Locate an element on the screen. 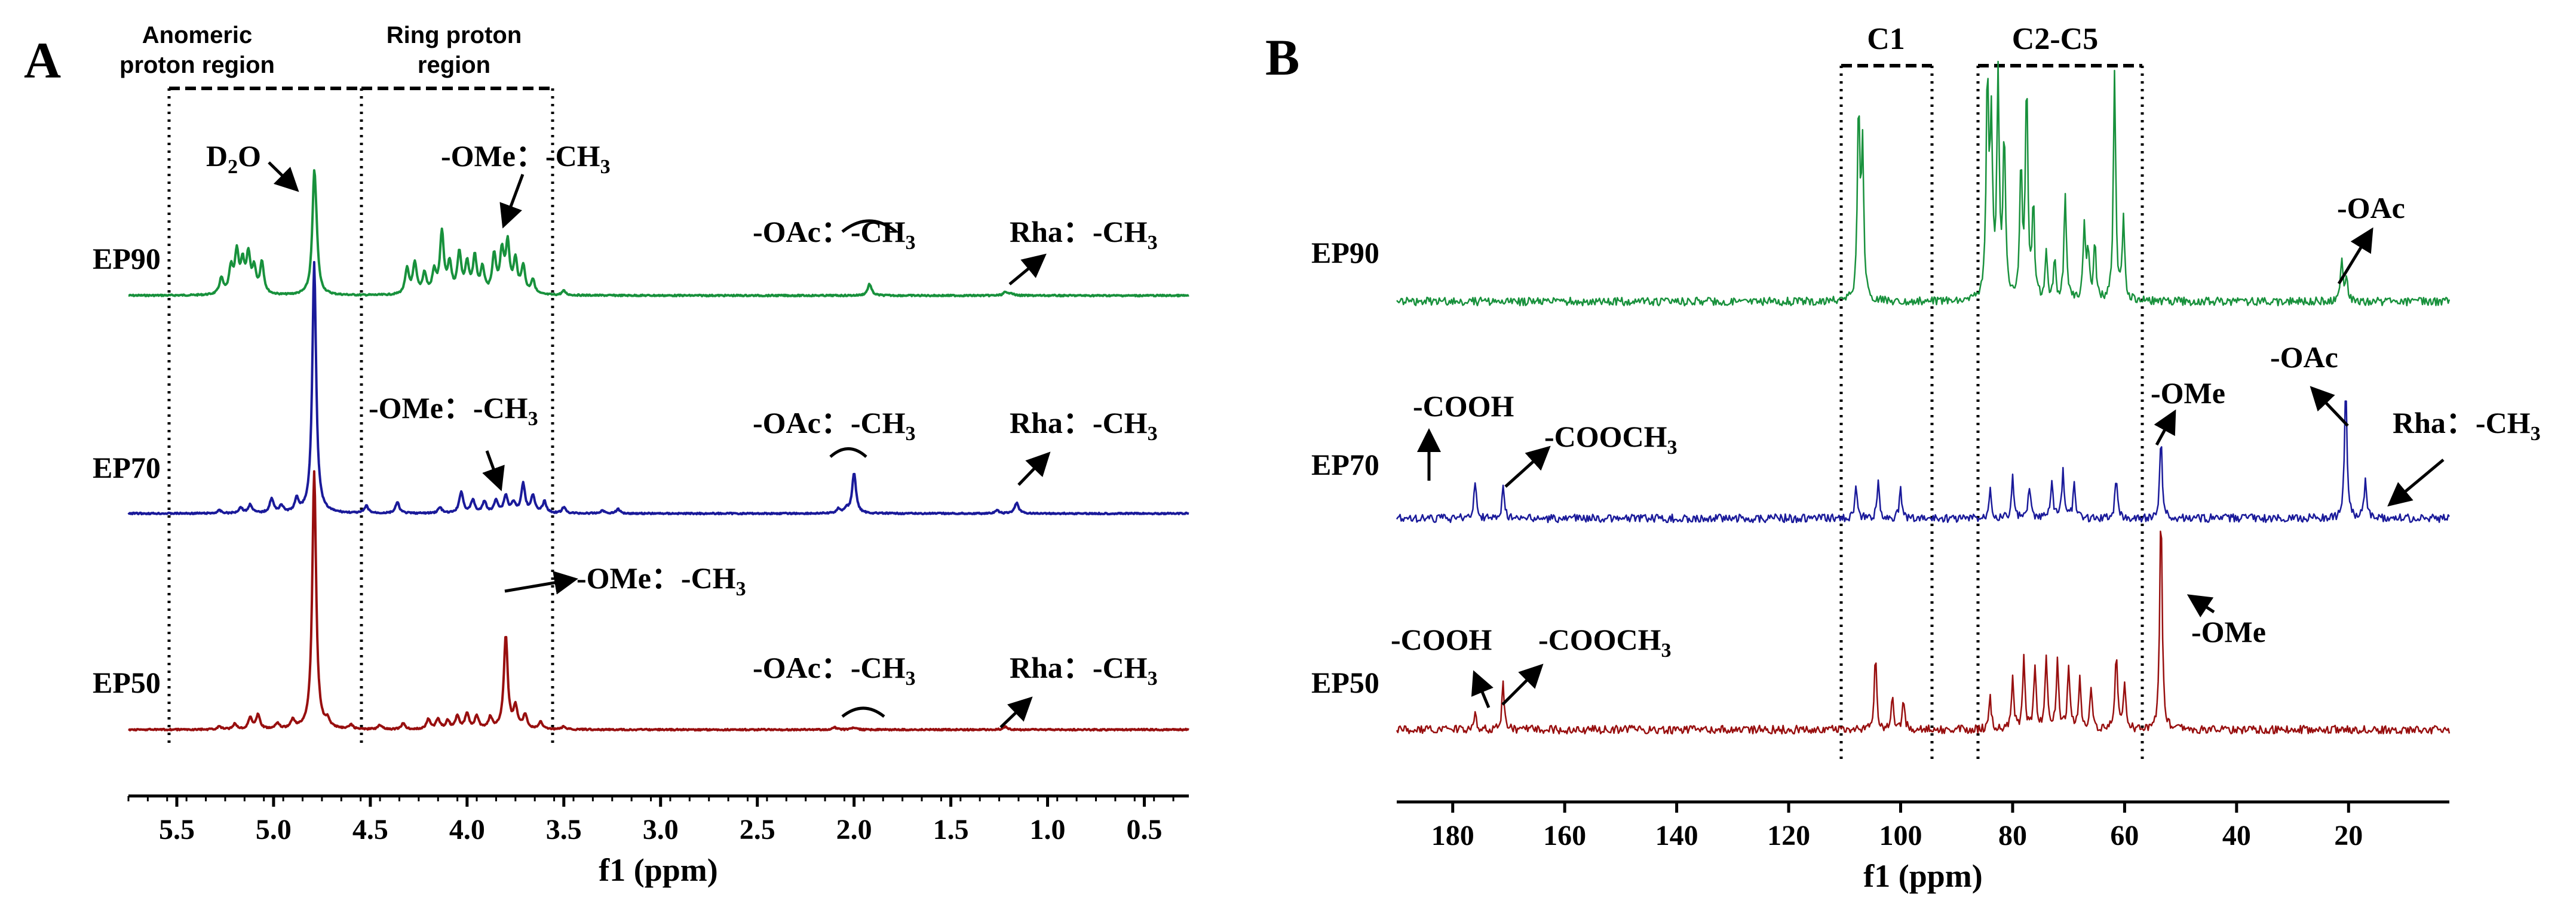 This screenshot has width=2576, height=913. ep70-rha-arrow-b is located at coordinates (2416, 483).